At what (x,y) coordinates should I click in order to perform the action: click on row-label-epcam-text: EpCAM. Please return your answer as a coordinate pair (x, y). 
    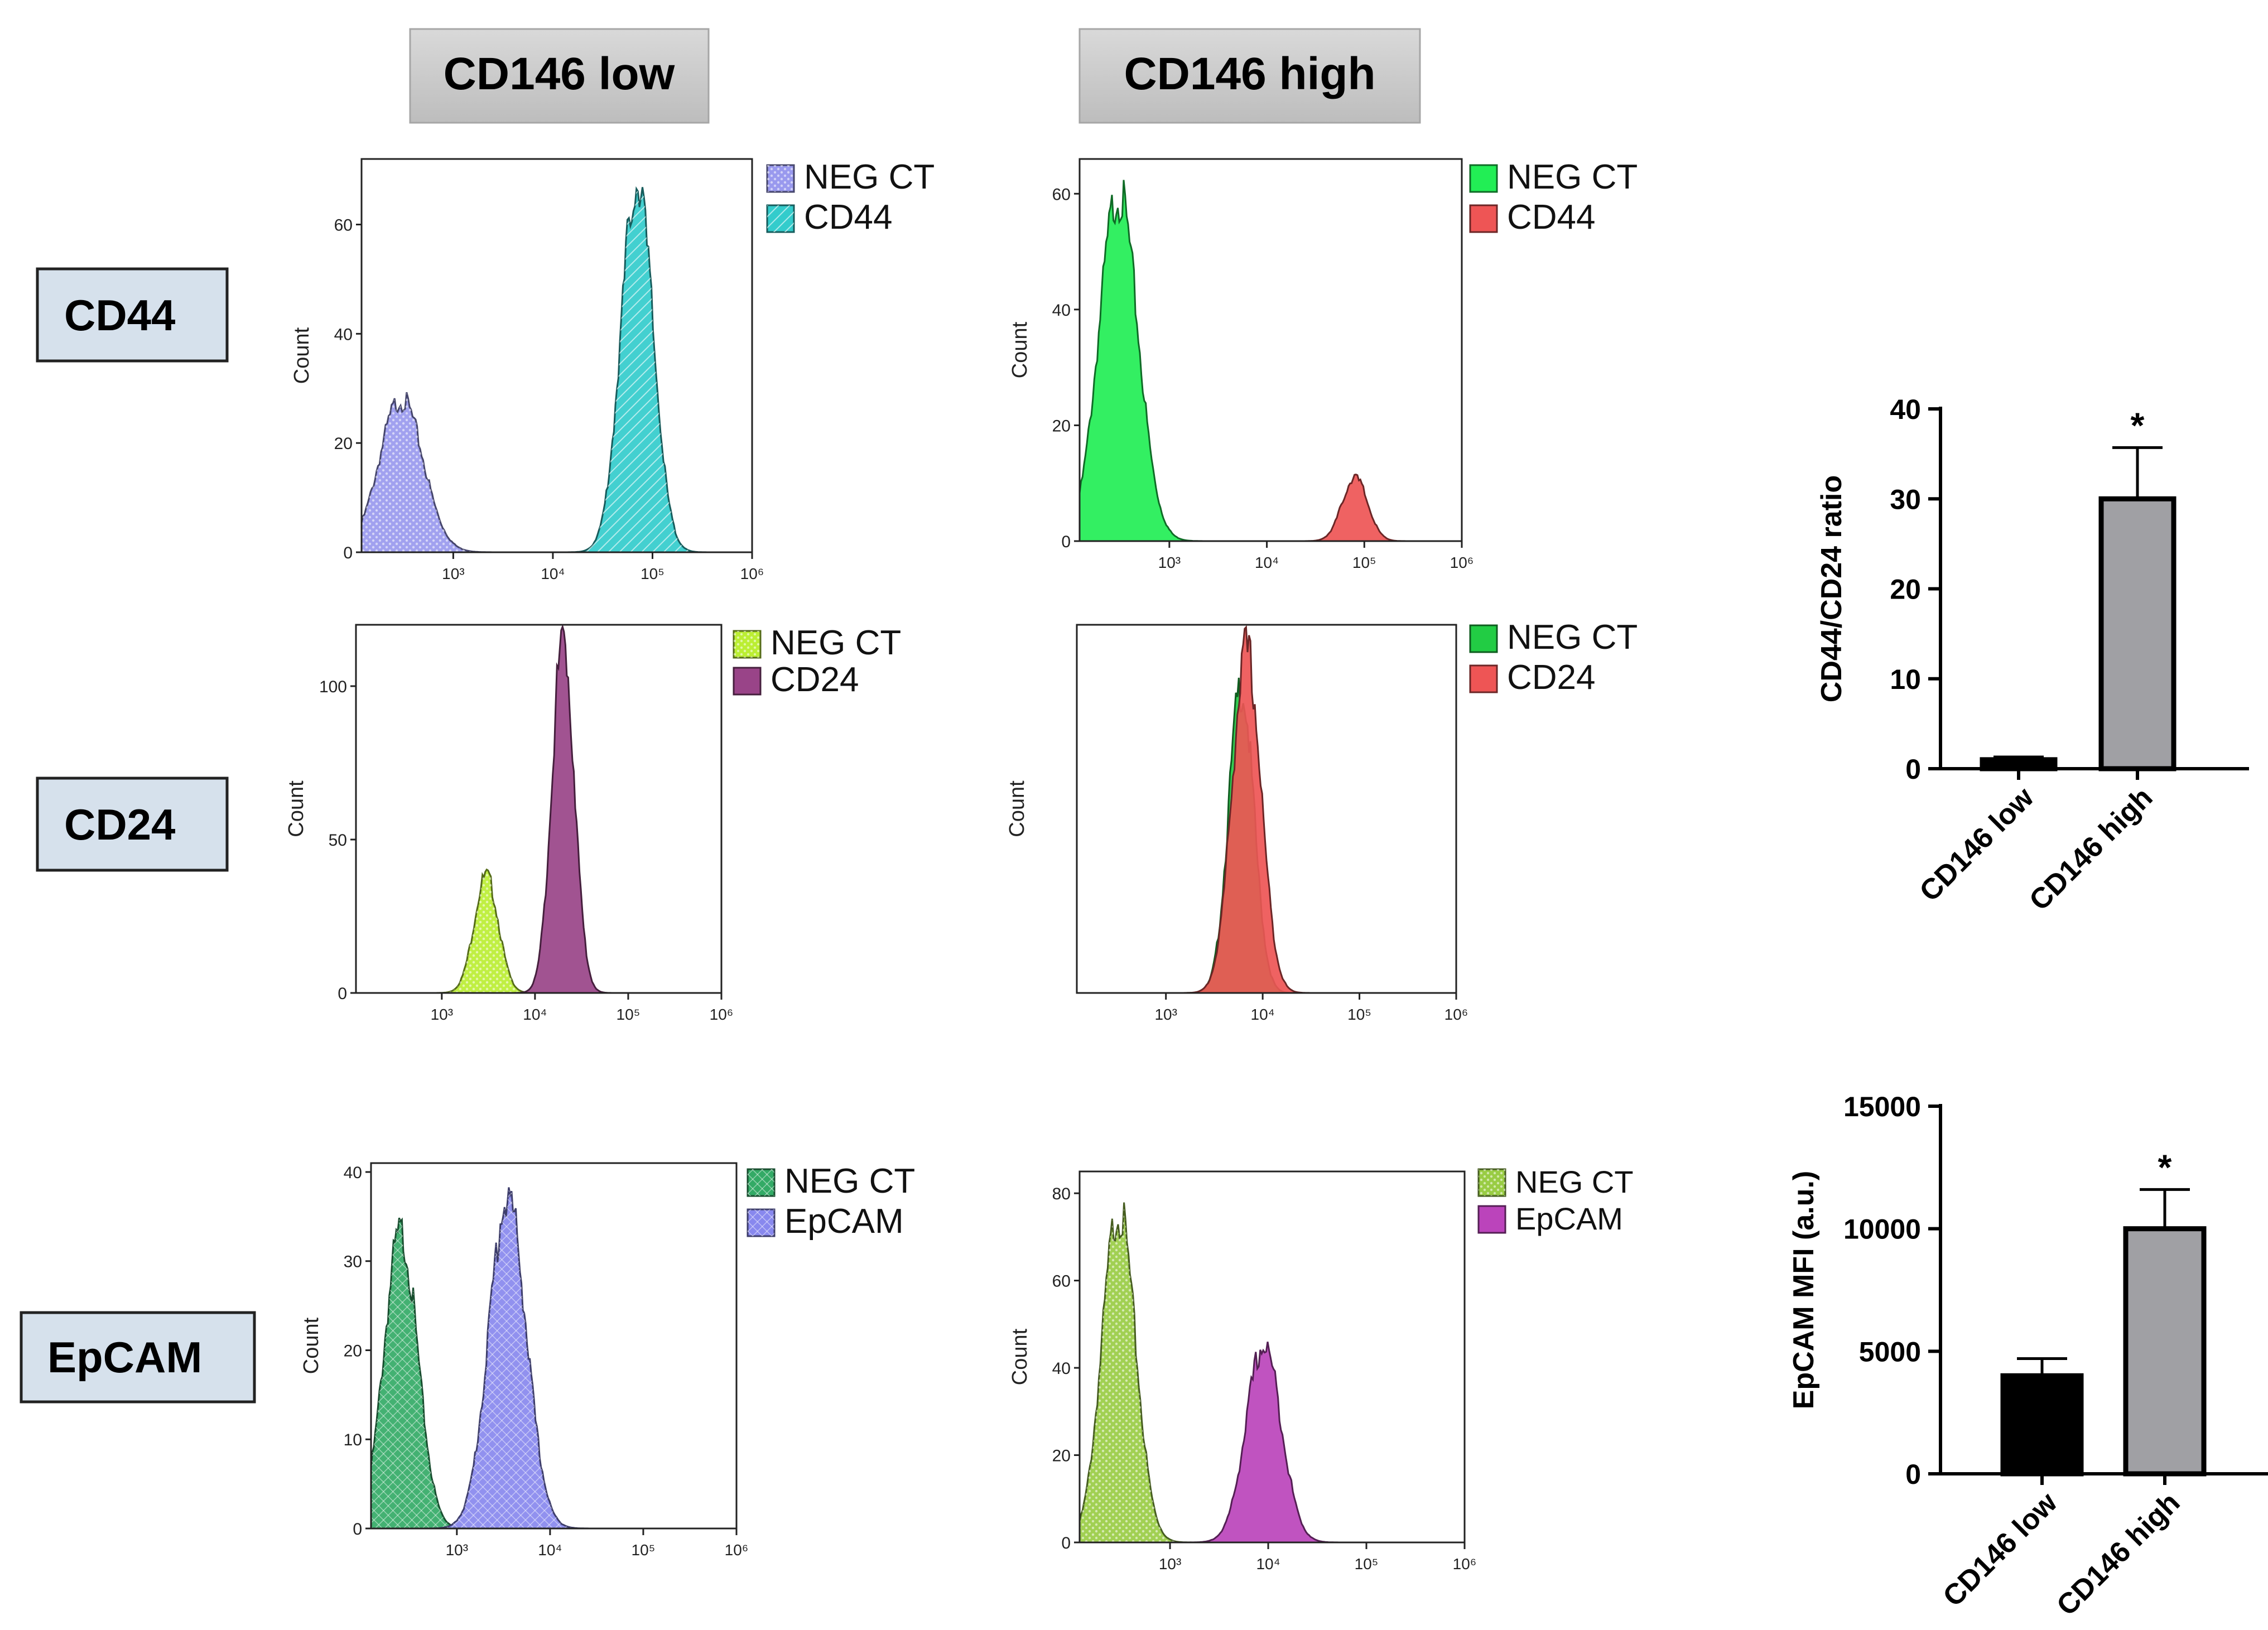
    Looking at the image, I should click on (124, 1357).